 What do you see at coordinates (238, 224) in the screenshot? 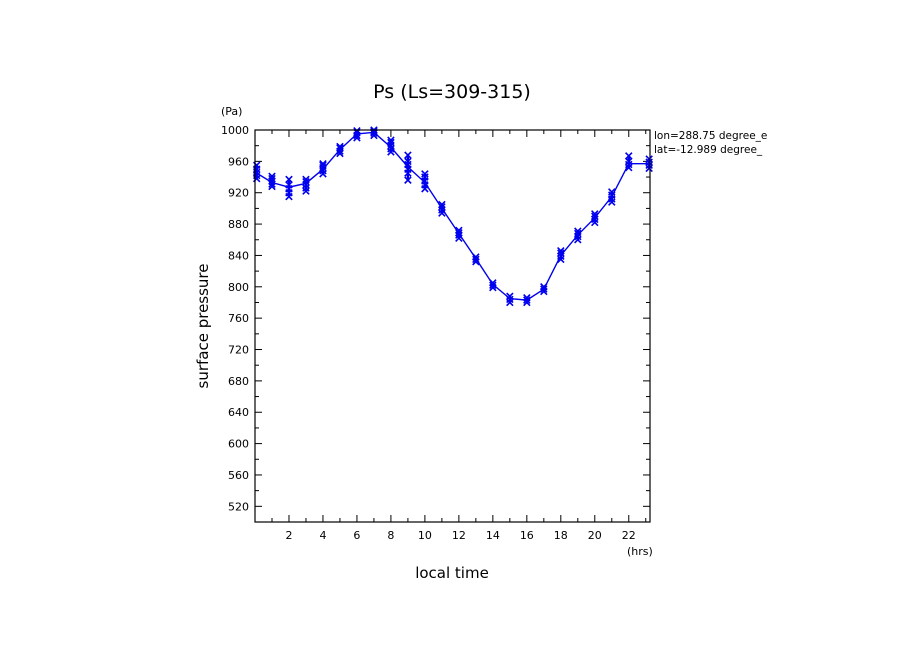
I see `y-tick-label: 880` at bounding box center [238, 224].